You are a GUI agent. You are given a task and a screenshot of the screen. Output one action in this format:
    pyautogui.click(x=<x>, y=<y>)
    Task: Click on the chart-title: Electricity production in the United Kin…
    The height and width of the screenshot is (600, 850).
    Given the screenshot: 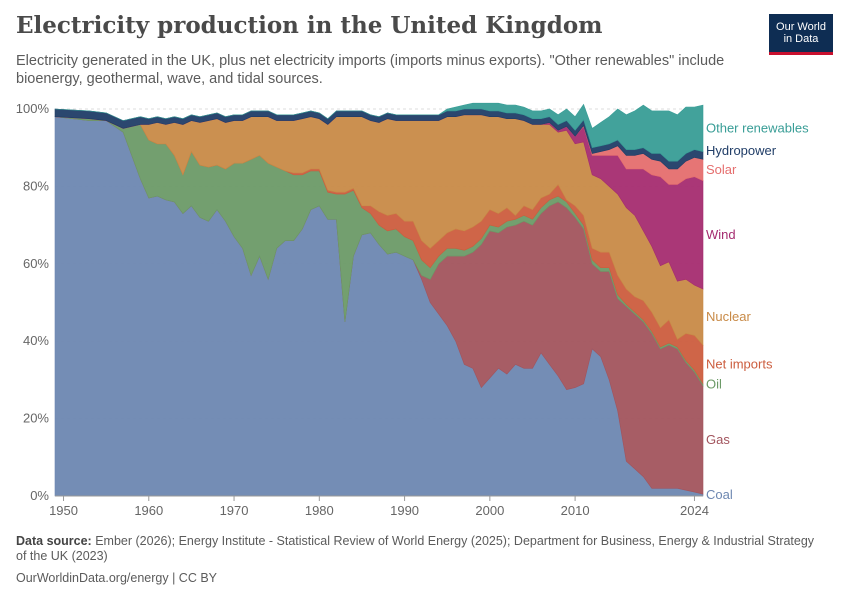 What is the action you would take?
    pyautogui.click(x=309, y=25)
    